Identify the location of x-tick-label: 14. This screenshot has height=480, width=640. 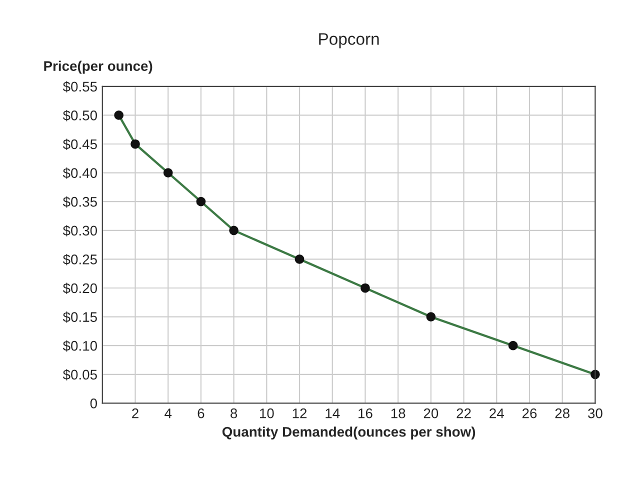
(333, 413).